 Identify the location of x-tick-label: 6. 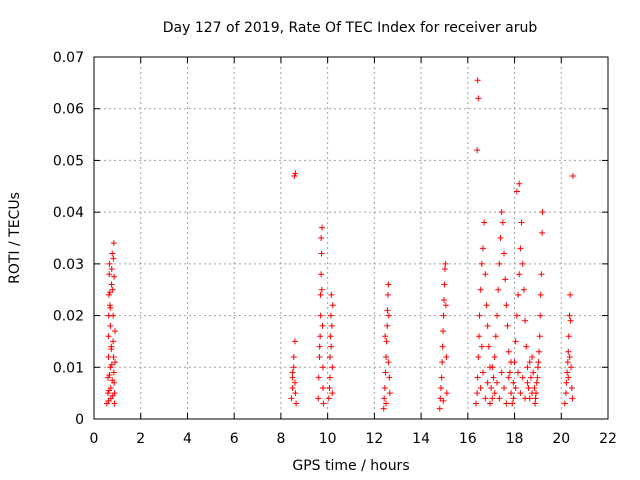
(234, 439).